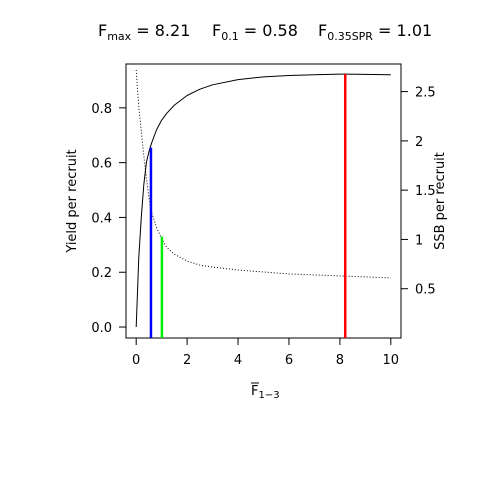  What do you see at coordinates (425, 290) in the screenshot?
I see `y-right-tick-label: 0.5` at bounding box center [425, 290].